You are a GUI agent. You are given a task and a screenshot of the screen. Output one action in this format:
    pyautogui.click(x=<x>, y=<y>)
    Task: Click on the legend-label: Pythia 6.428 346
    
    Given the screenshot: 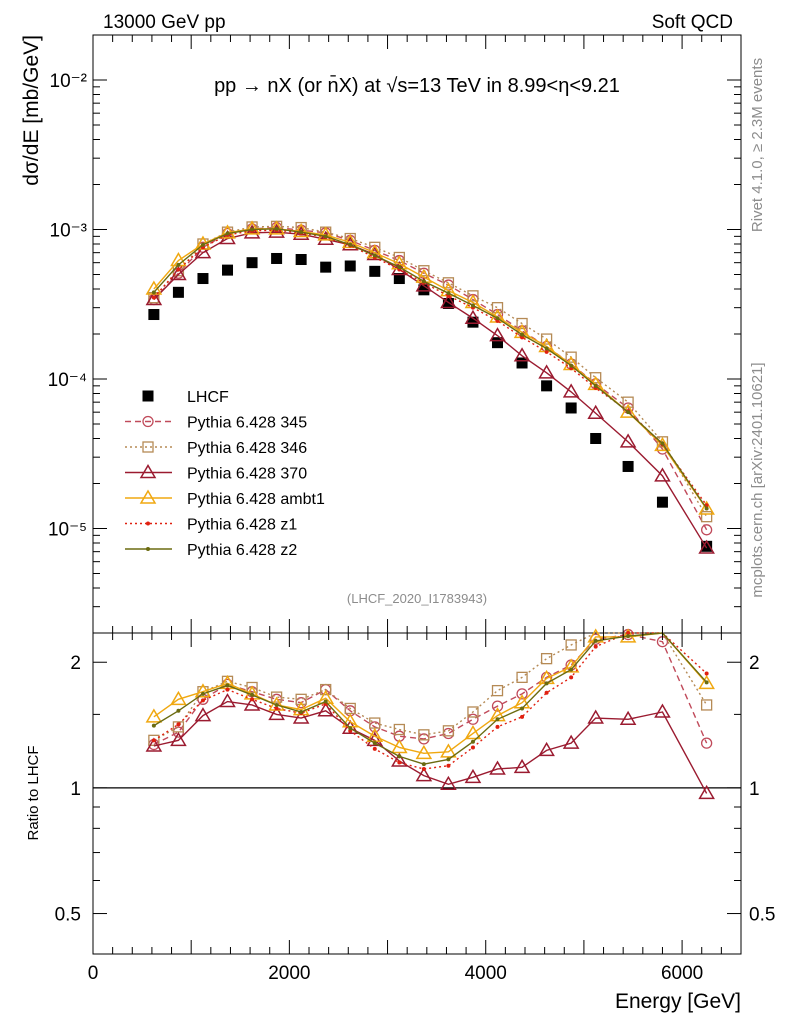 What is the action you would take?
    pyautogui.click(x=247, y=448)
    